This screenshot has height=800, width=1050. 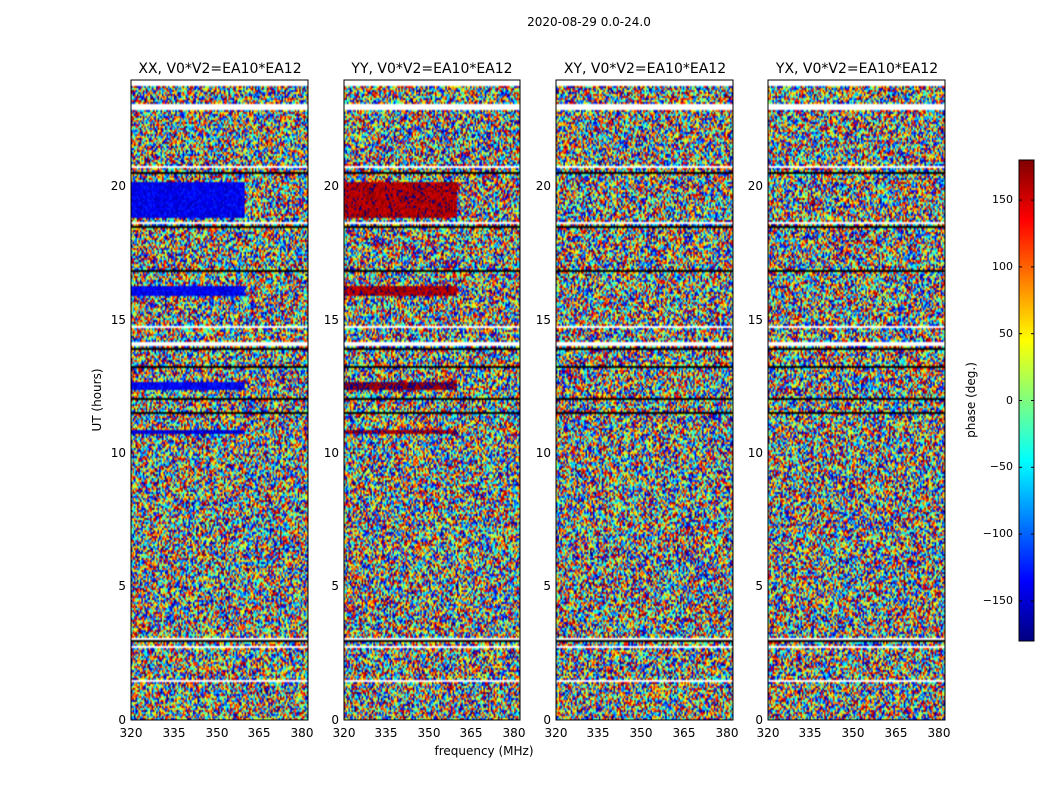 I want to click on colorbar-label: phase (deg.), so click(x=971, y=400).